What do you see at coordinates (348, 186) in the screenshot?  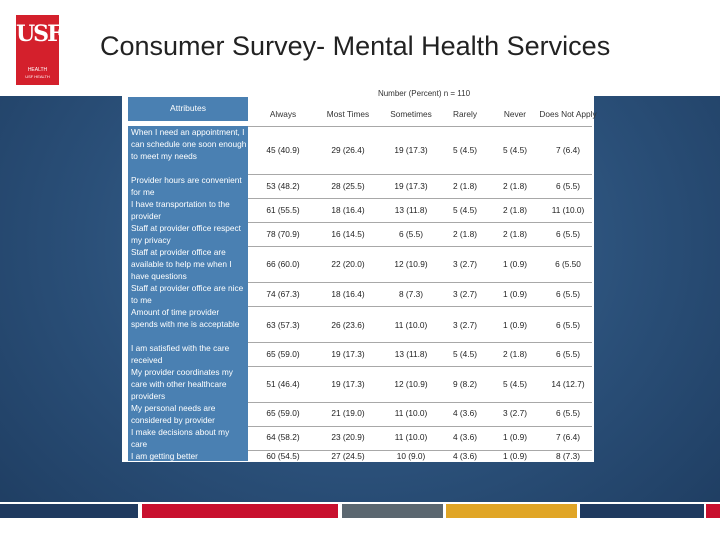 I see `value-cell: 28 (25.5)` at bounding box center [348, 186].